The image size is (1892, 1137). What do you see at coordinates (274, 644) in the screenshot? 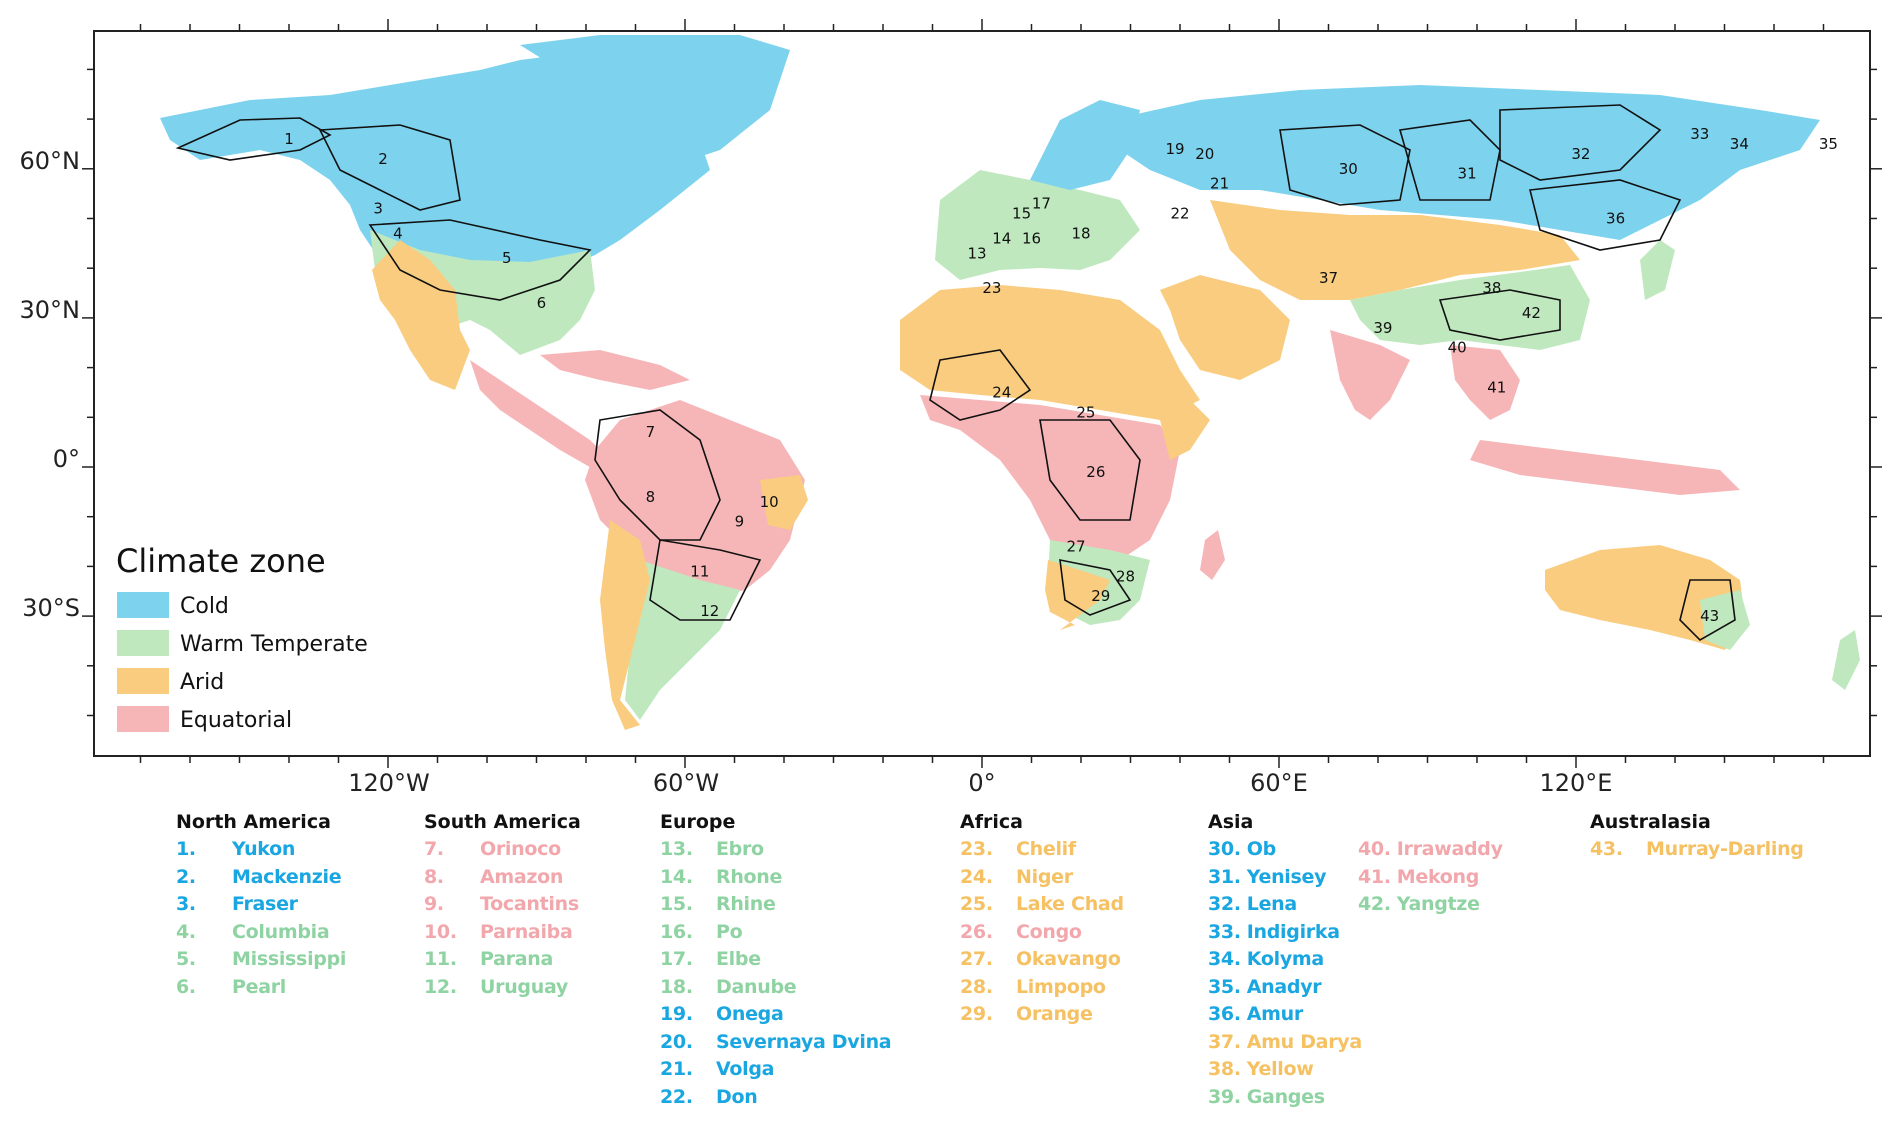
I see `legend-label-warm-temperate: Warm Temperate` at bounding box center [274, 644].